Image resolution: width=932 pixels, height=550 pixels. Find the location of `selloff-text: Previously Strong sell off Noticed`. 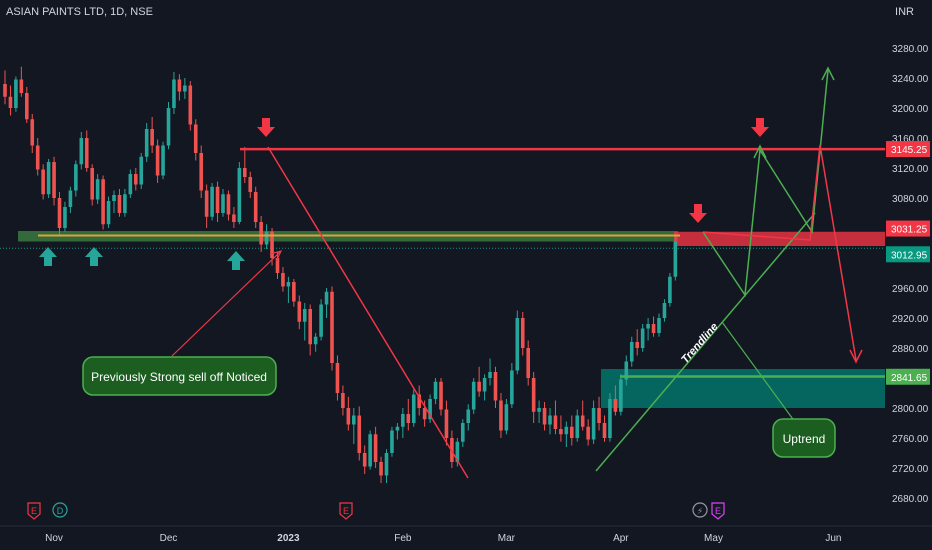

selloff-text: Previously Strong sell off Noticed is located at coordinates (179, 377).